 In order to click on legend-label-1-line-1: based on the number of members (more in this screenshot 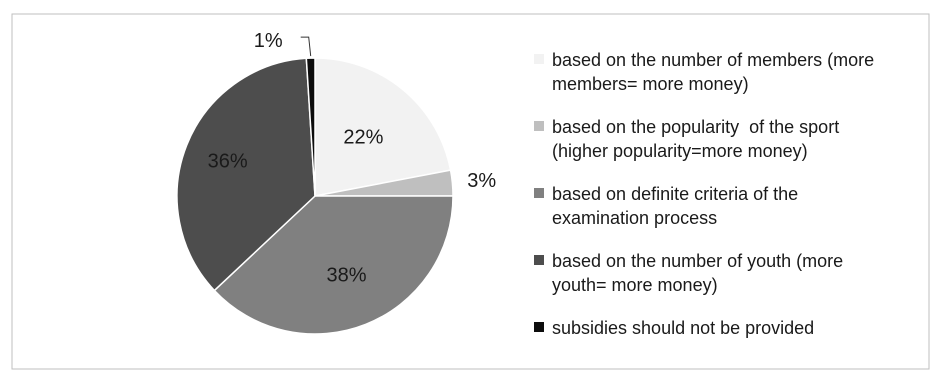, I will do `click(713, 60)`.